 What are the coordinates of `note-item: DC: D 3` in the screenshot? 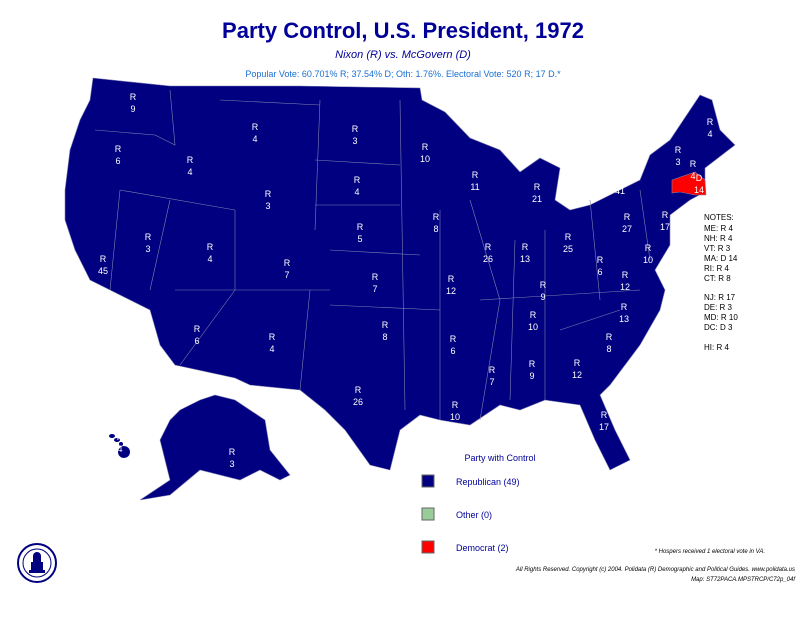 It's located at (718, 327).